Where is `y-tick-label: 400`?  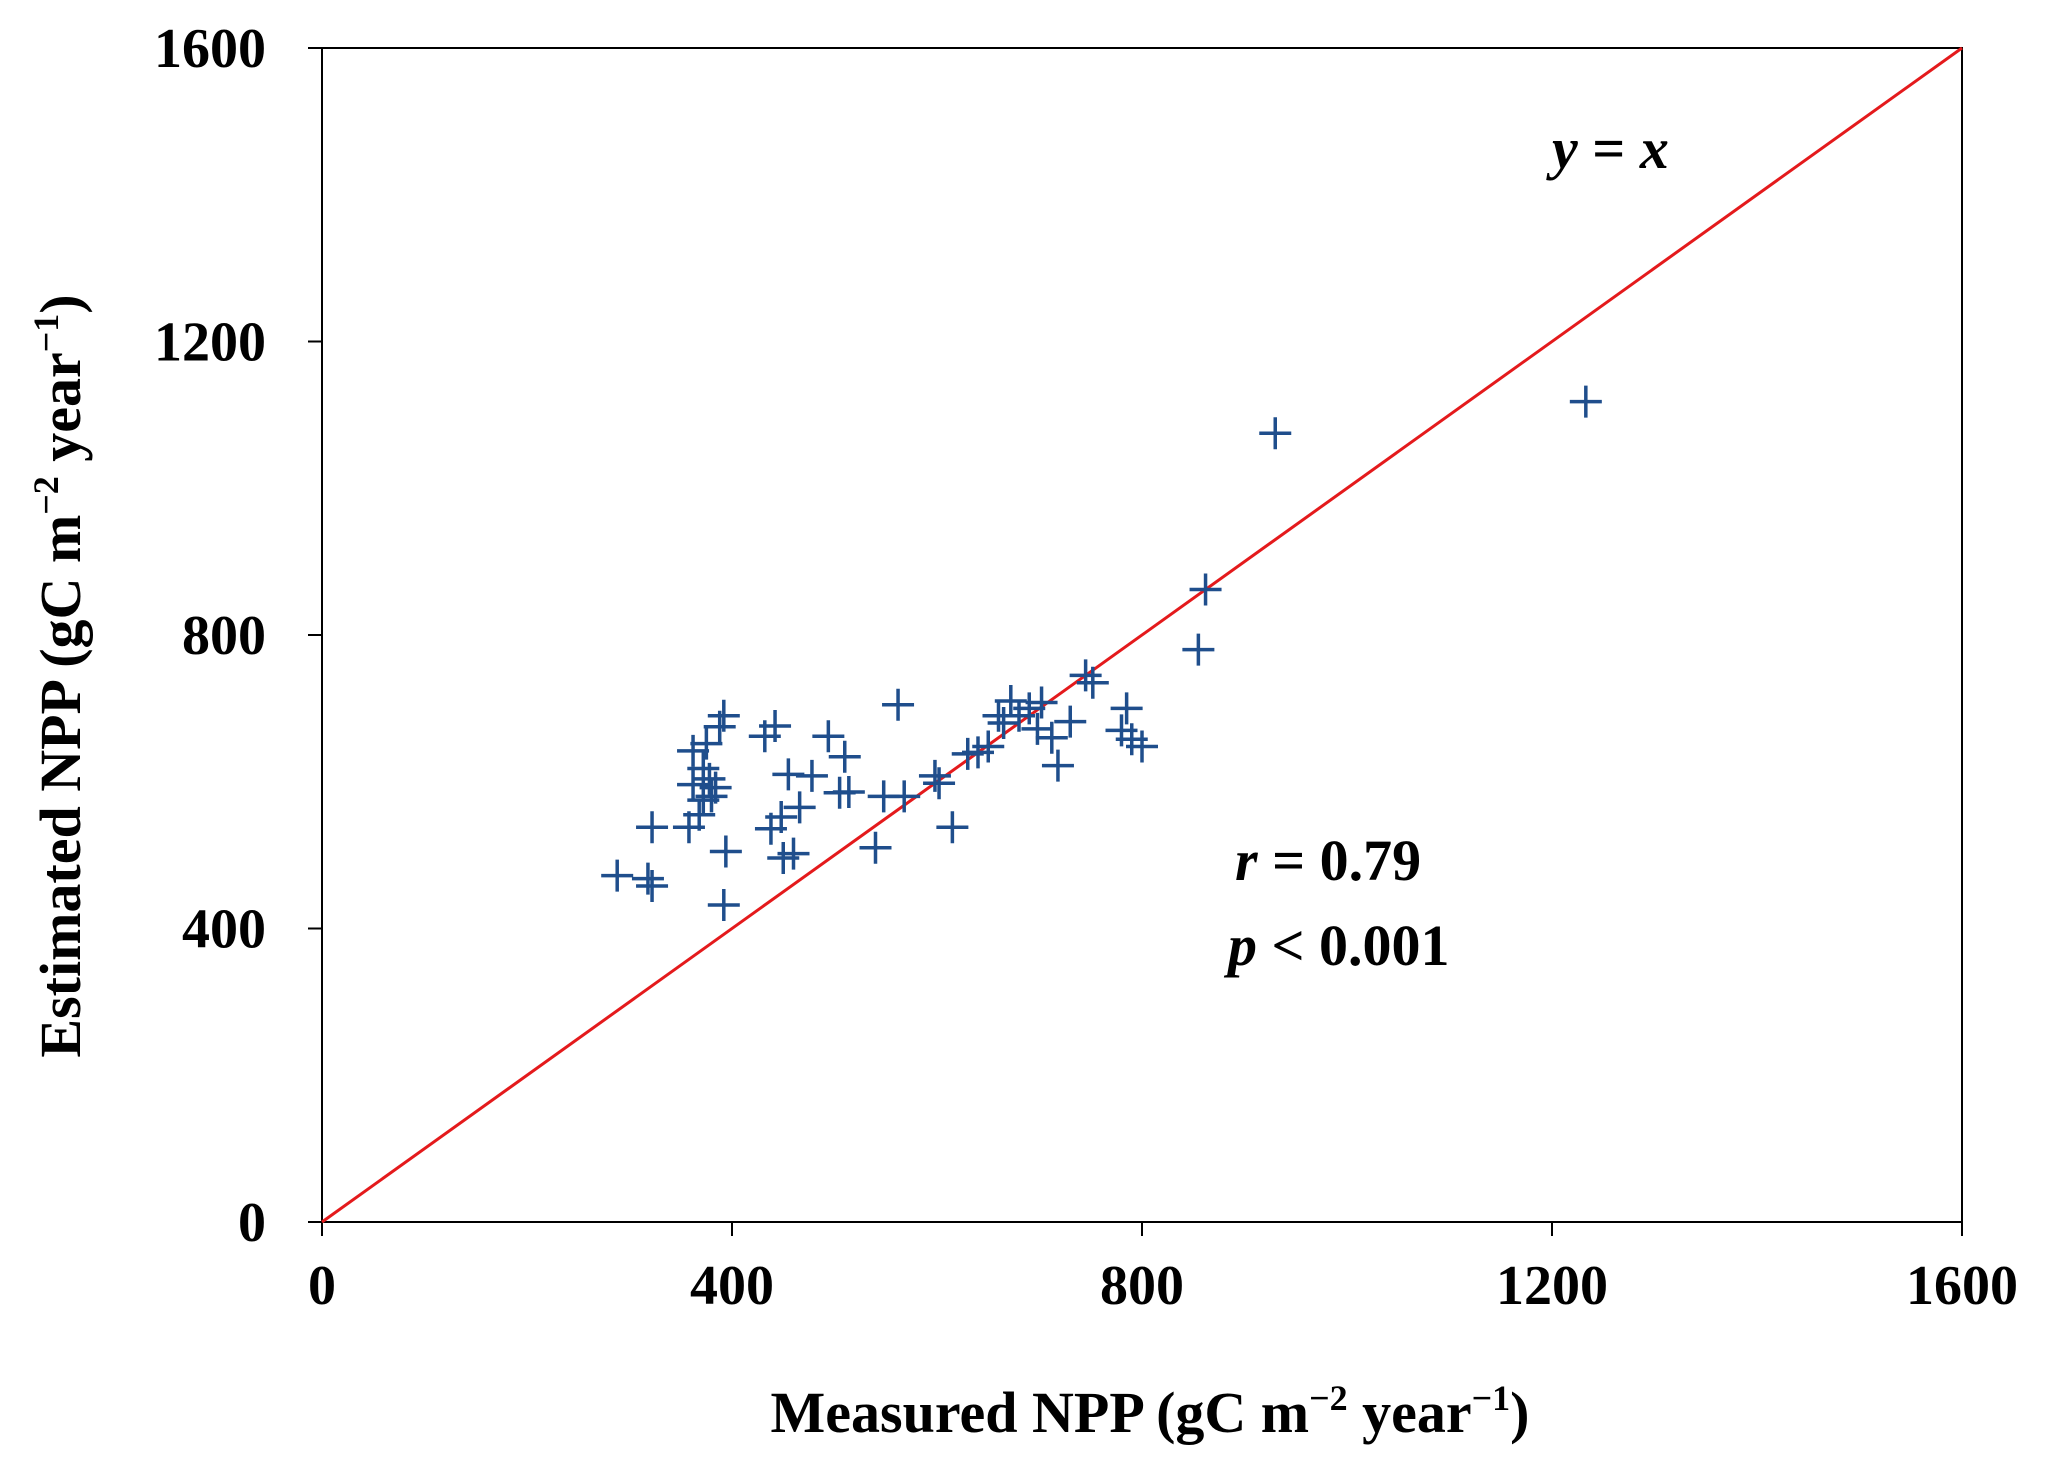 y-tick-label: 400 is located at coordinates (224, 930).